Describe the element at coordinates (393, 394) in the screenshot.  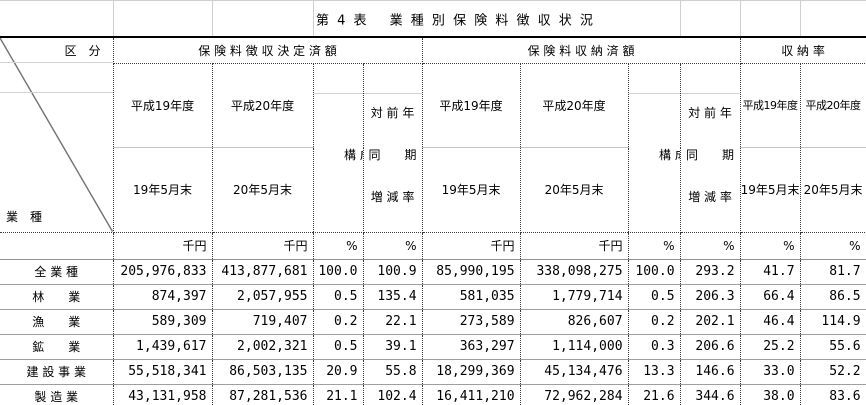
I see `value-cell: 102.4` at that location.